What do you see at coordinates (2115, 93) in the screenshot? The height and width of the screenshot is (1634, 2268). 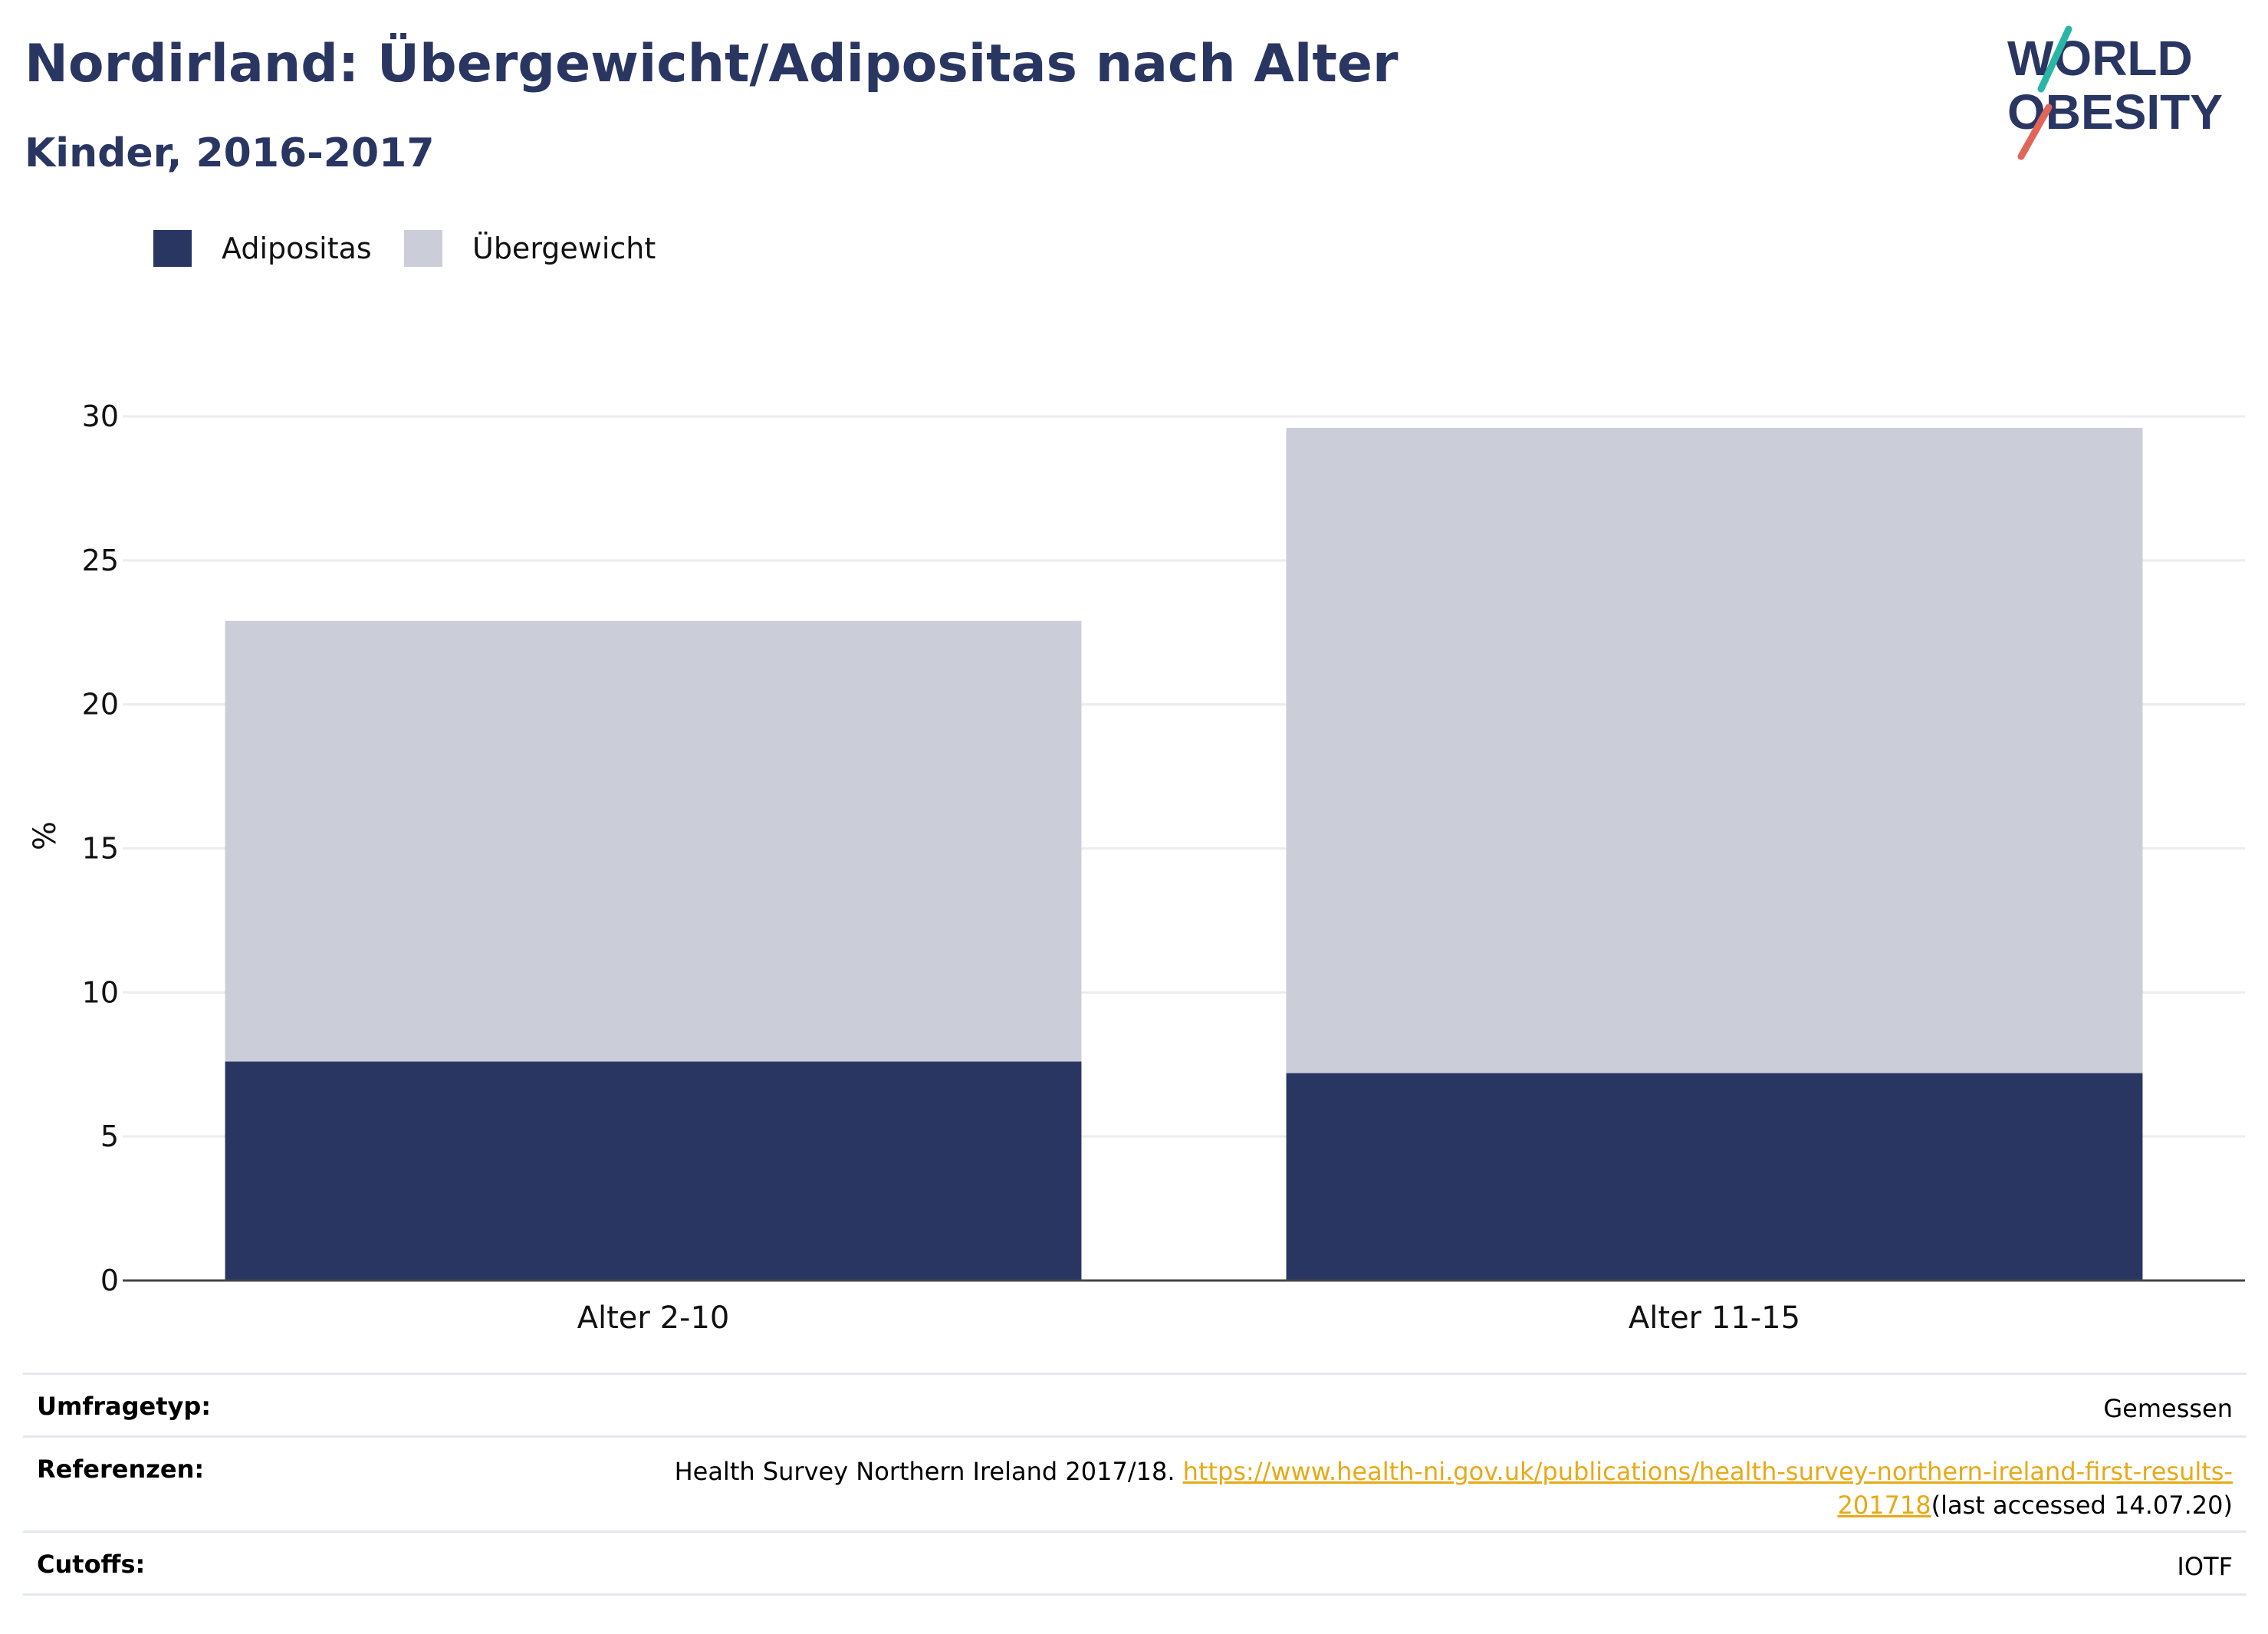 I see `world-obesity-logo: WORLD OBESITY` at bounding box center [2115, 93].